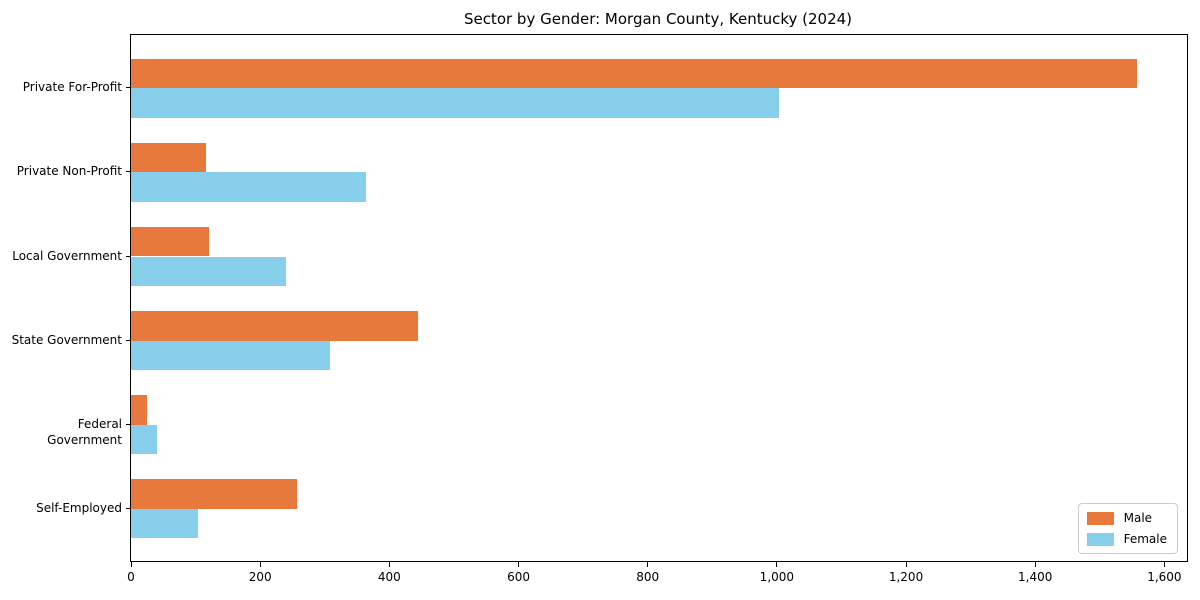  What do you see at coordinates (168, 158) in the screenshot?
I see `bar-male-private-non-profit` at bounding box center [168, 158].